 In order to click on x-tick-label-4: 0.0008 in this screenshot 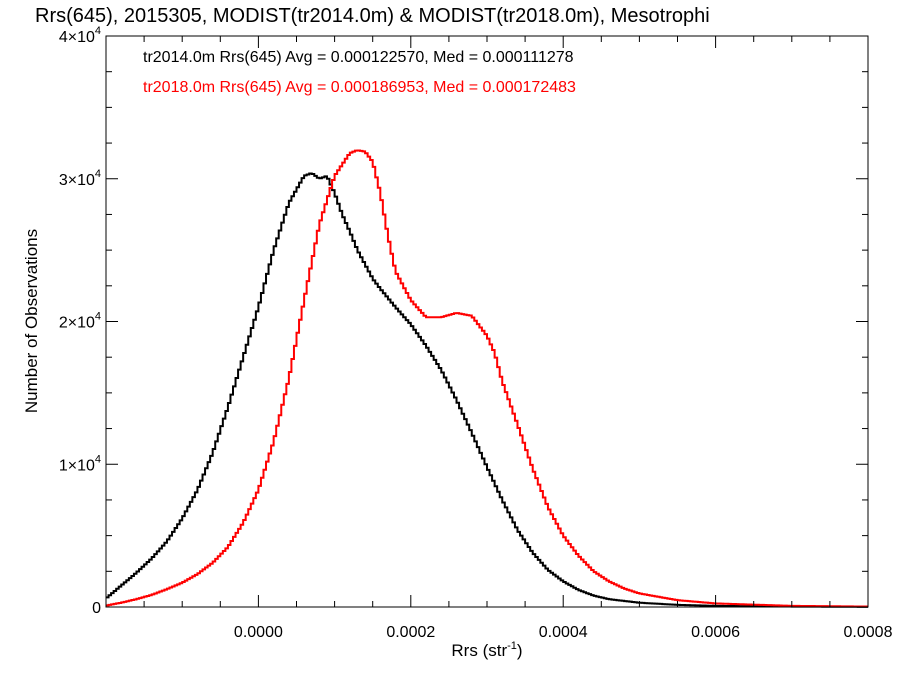, I will do `click(868, 632)`.